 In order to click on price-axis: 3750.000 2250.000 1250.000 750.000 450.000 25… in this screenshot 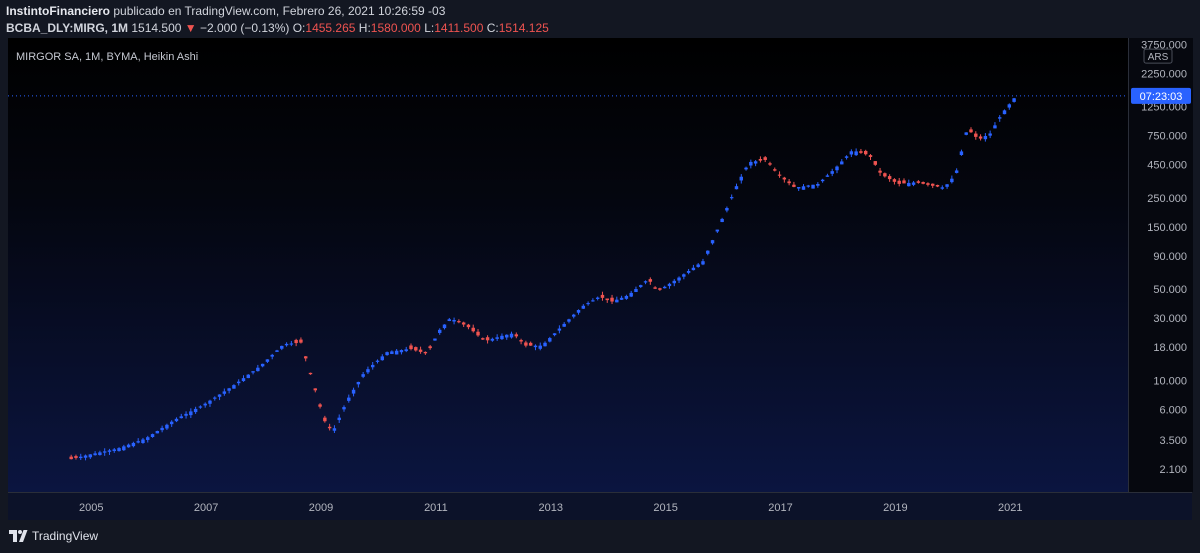, I will do `click(1160, 265)`.